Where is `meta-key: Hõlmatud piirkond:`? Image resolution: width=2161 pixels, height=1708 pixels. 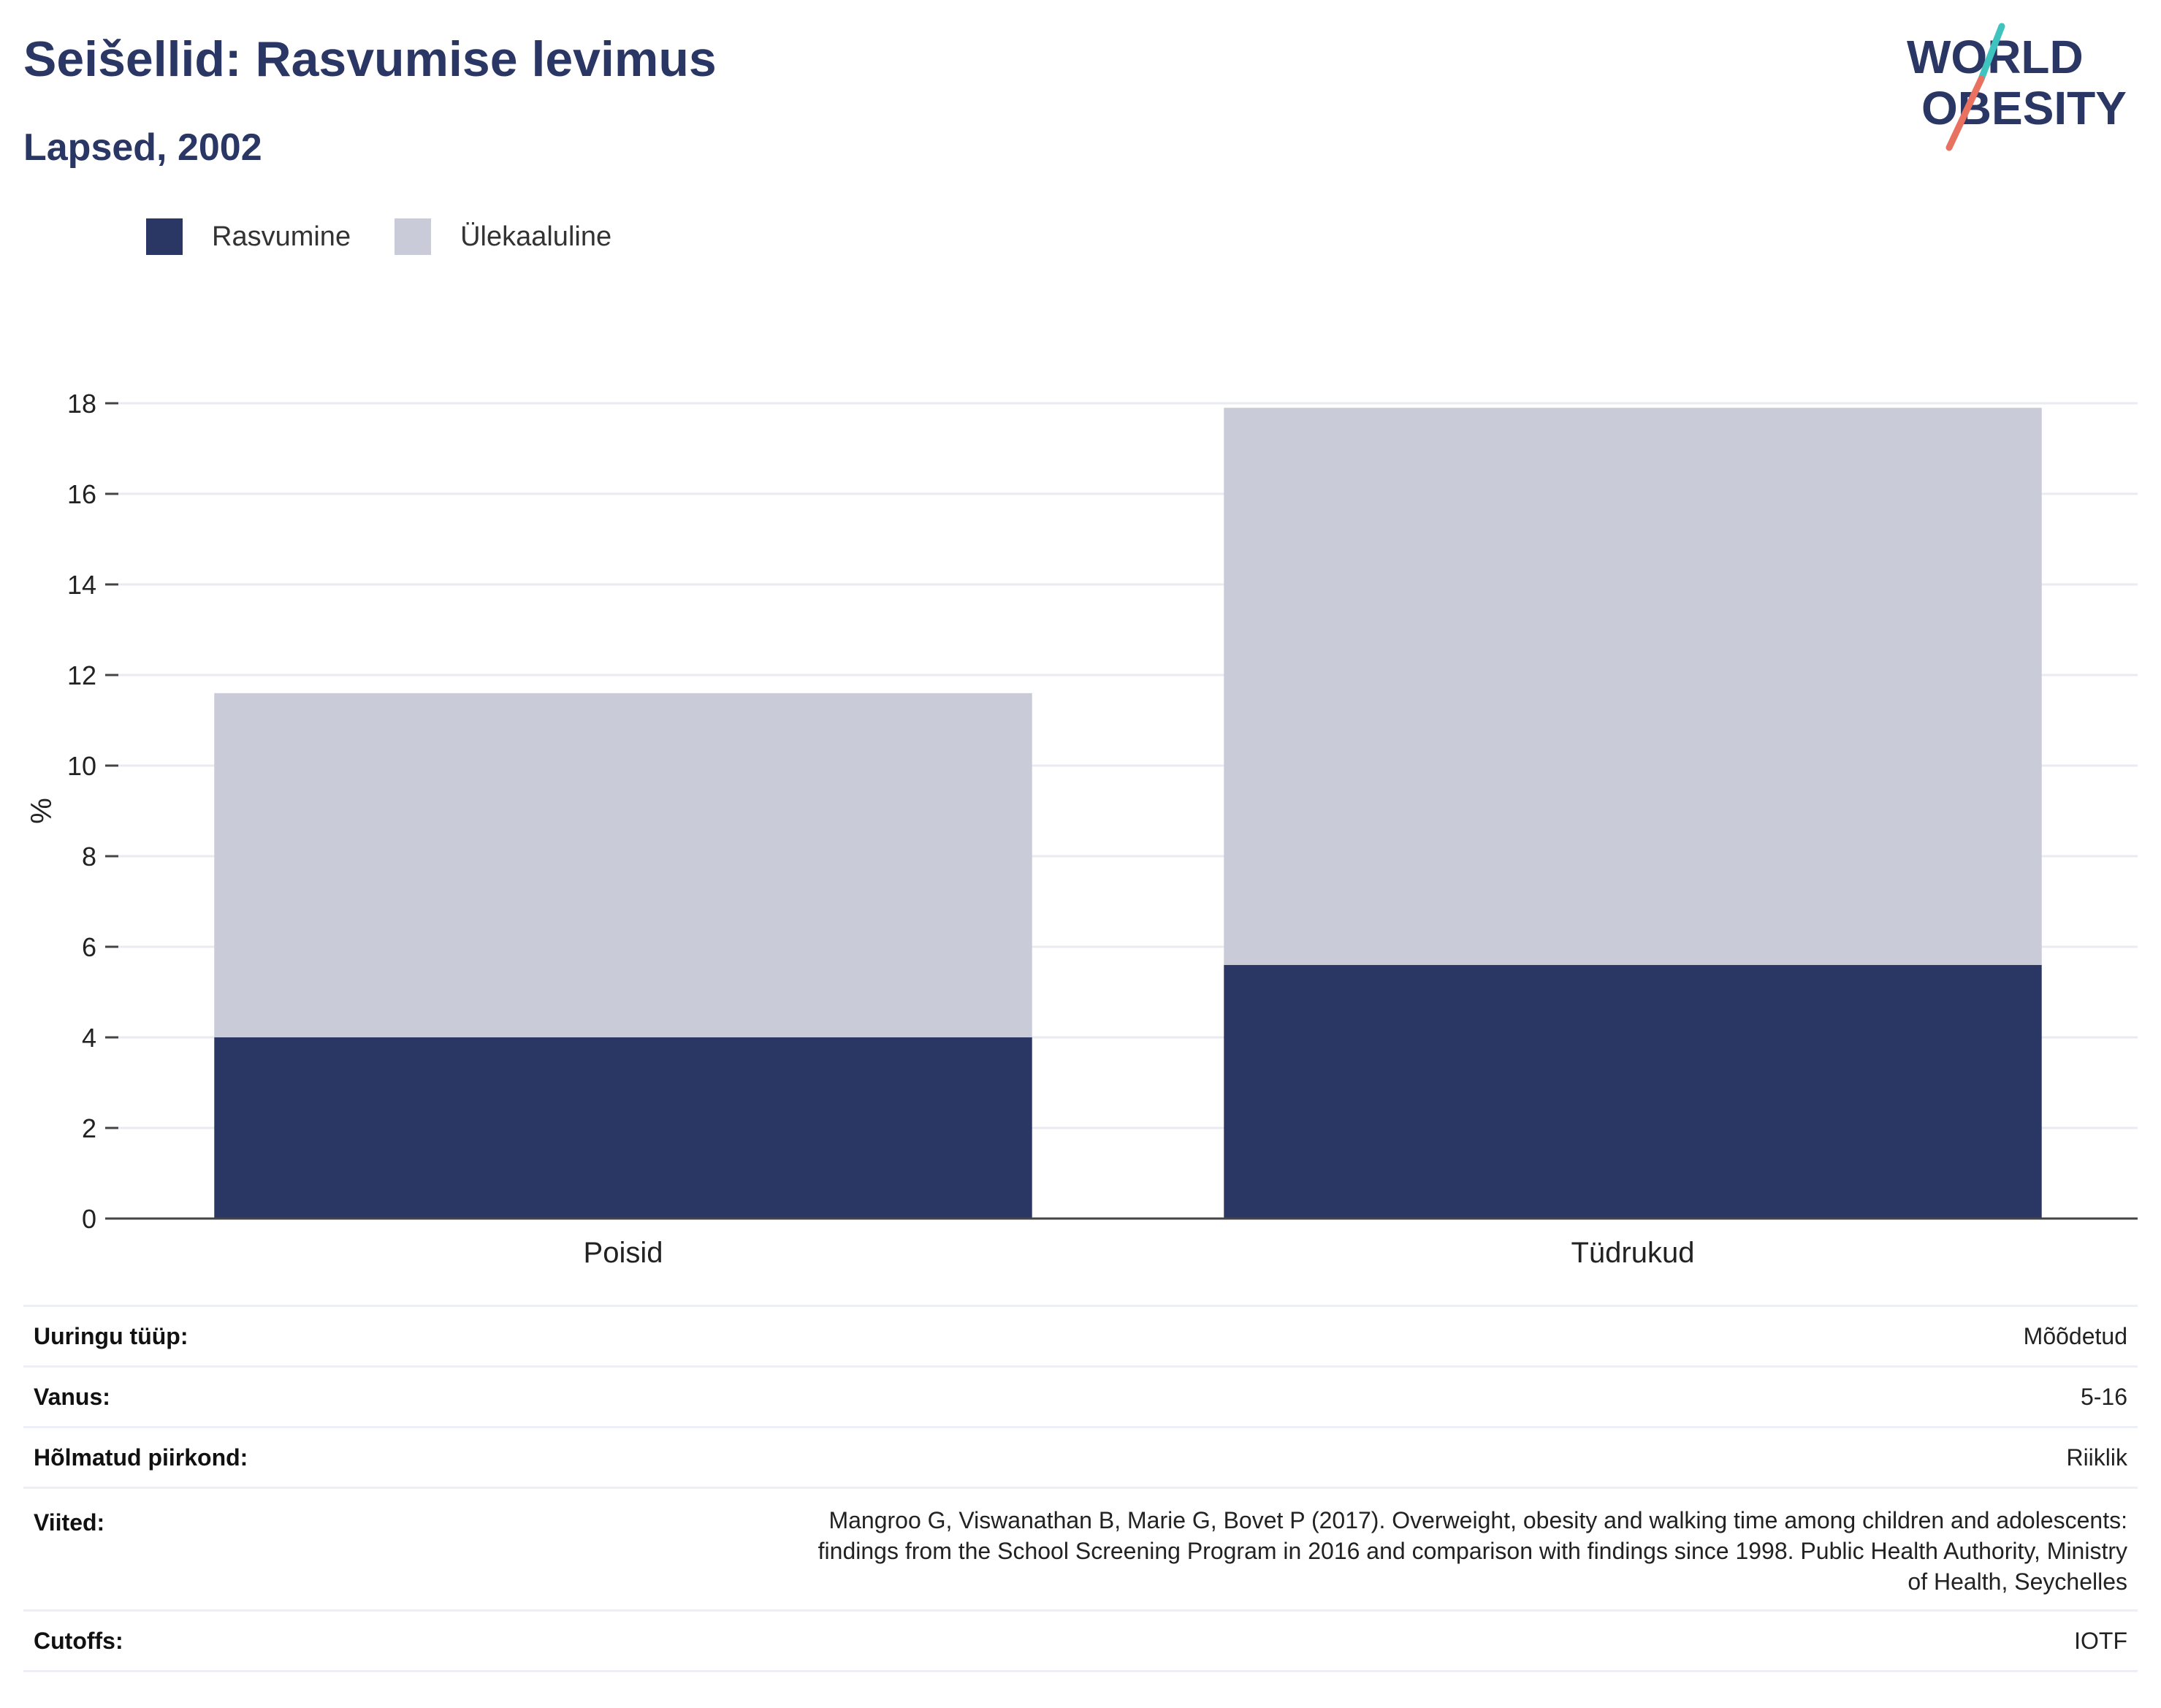 meta-key: Hõlmatud piirkond: is located at coordinates (141, 1457).